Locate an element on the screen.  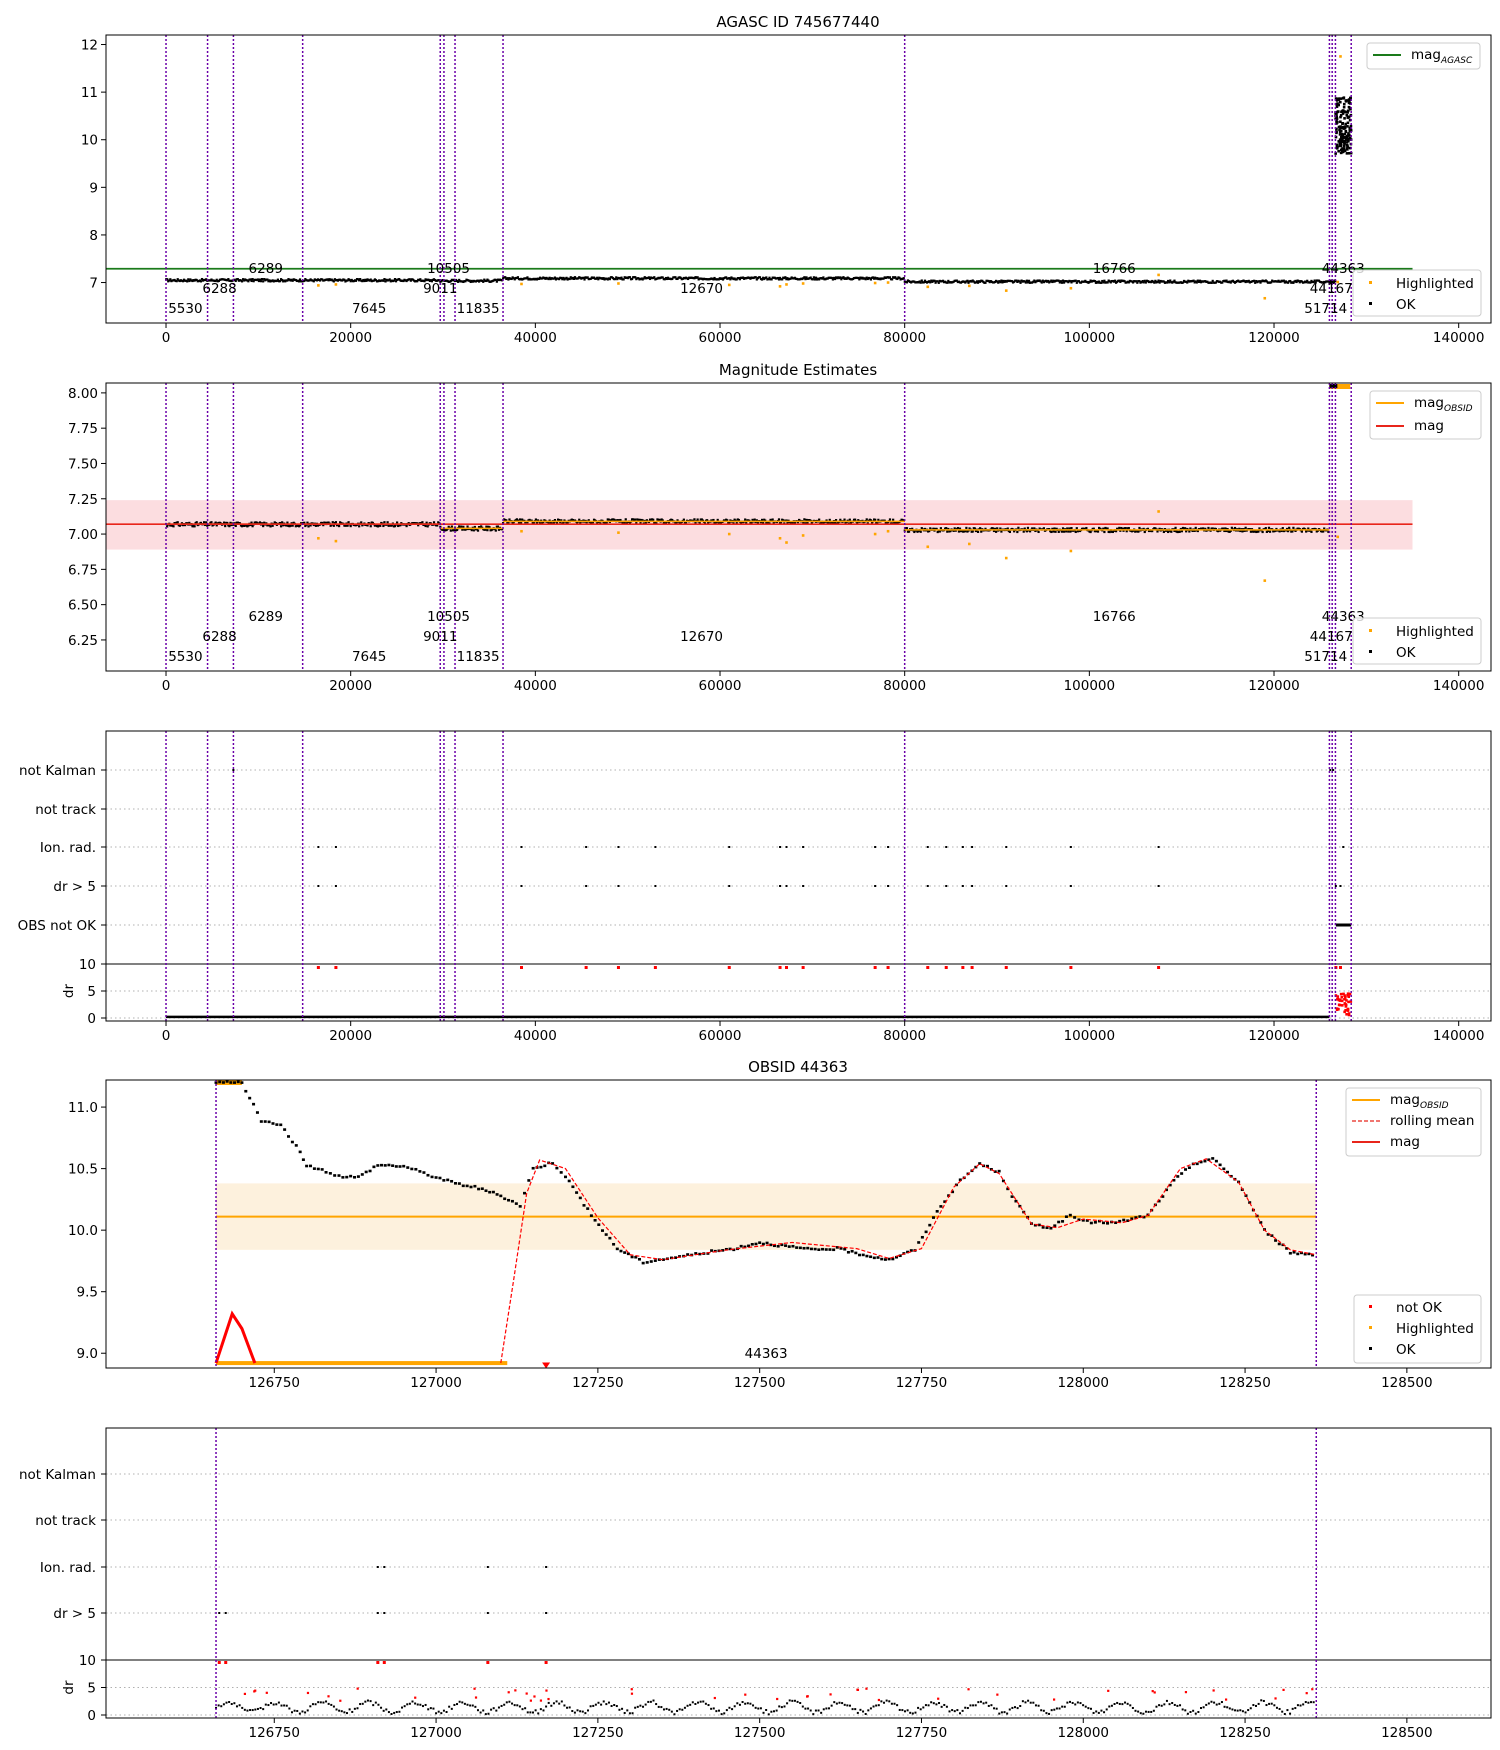
ok-cluster is located at coordinates (1333, 386).